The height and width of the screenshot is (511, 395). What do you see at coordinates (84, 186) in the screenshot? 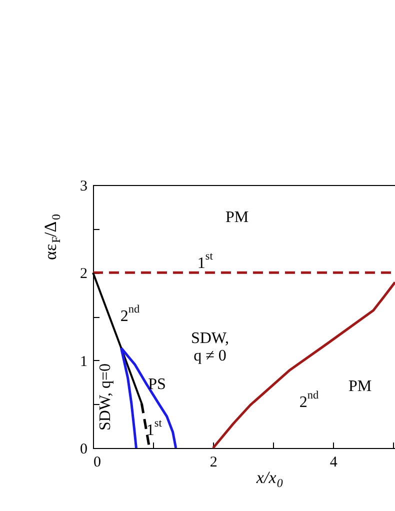
I see `y-tick-label: 3` at bounding box center [84, 186].